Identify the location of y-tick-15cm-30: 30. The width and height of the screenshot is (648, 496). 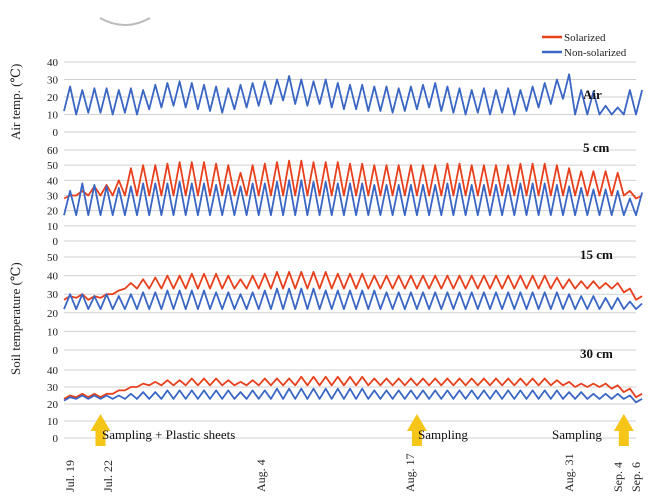
(53, 295).